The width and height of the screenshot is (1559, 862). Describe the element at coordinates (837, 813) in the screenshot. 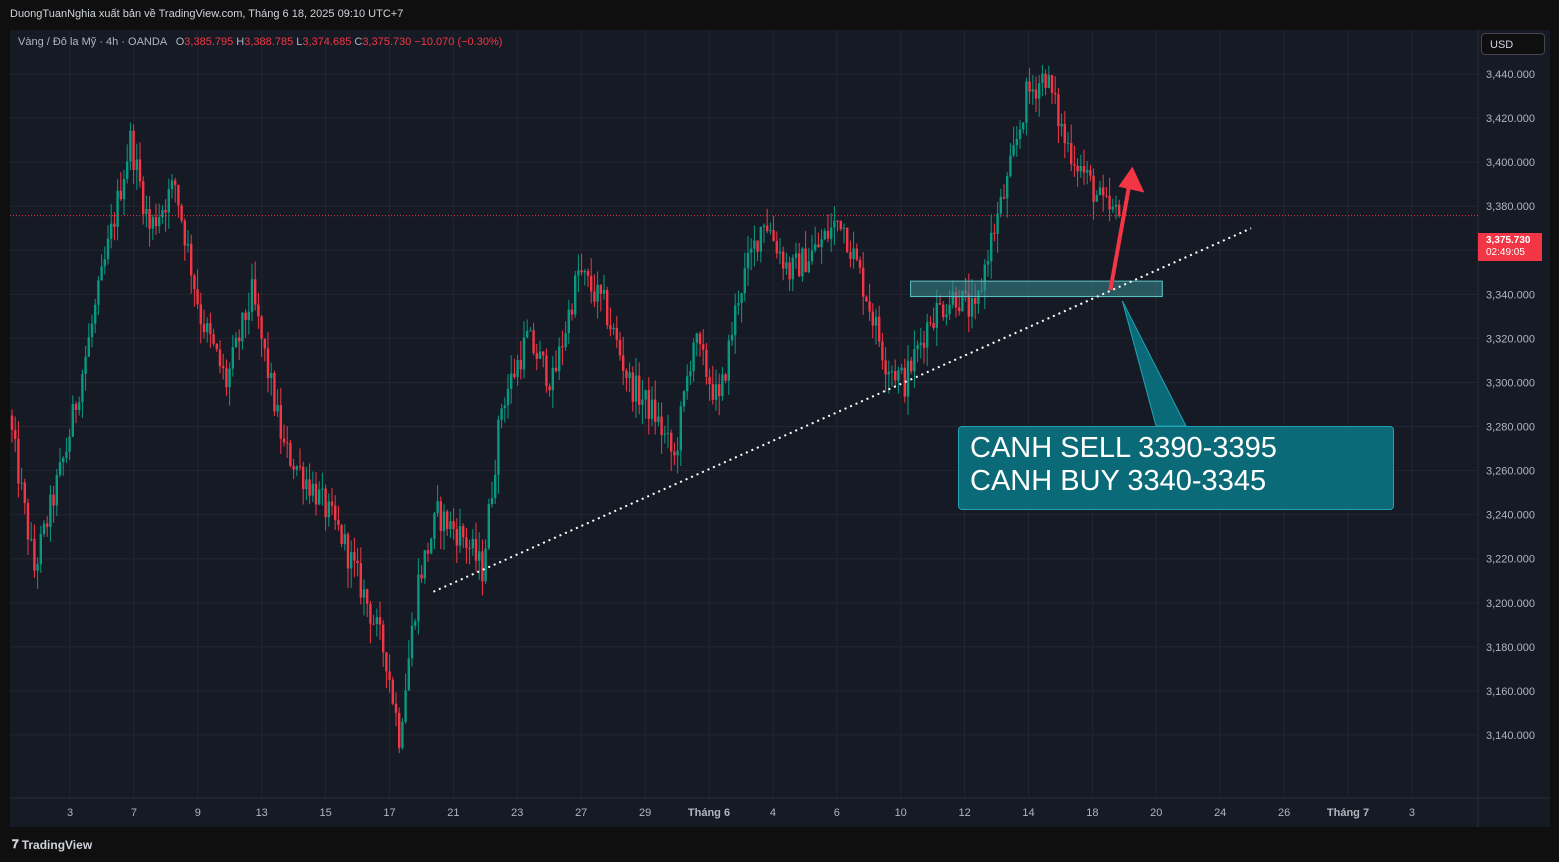

I see `time-tick-label: 6` at that location.